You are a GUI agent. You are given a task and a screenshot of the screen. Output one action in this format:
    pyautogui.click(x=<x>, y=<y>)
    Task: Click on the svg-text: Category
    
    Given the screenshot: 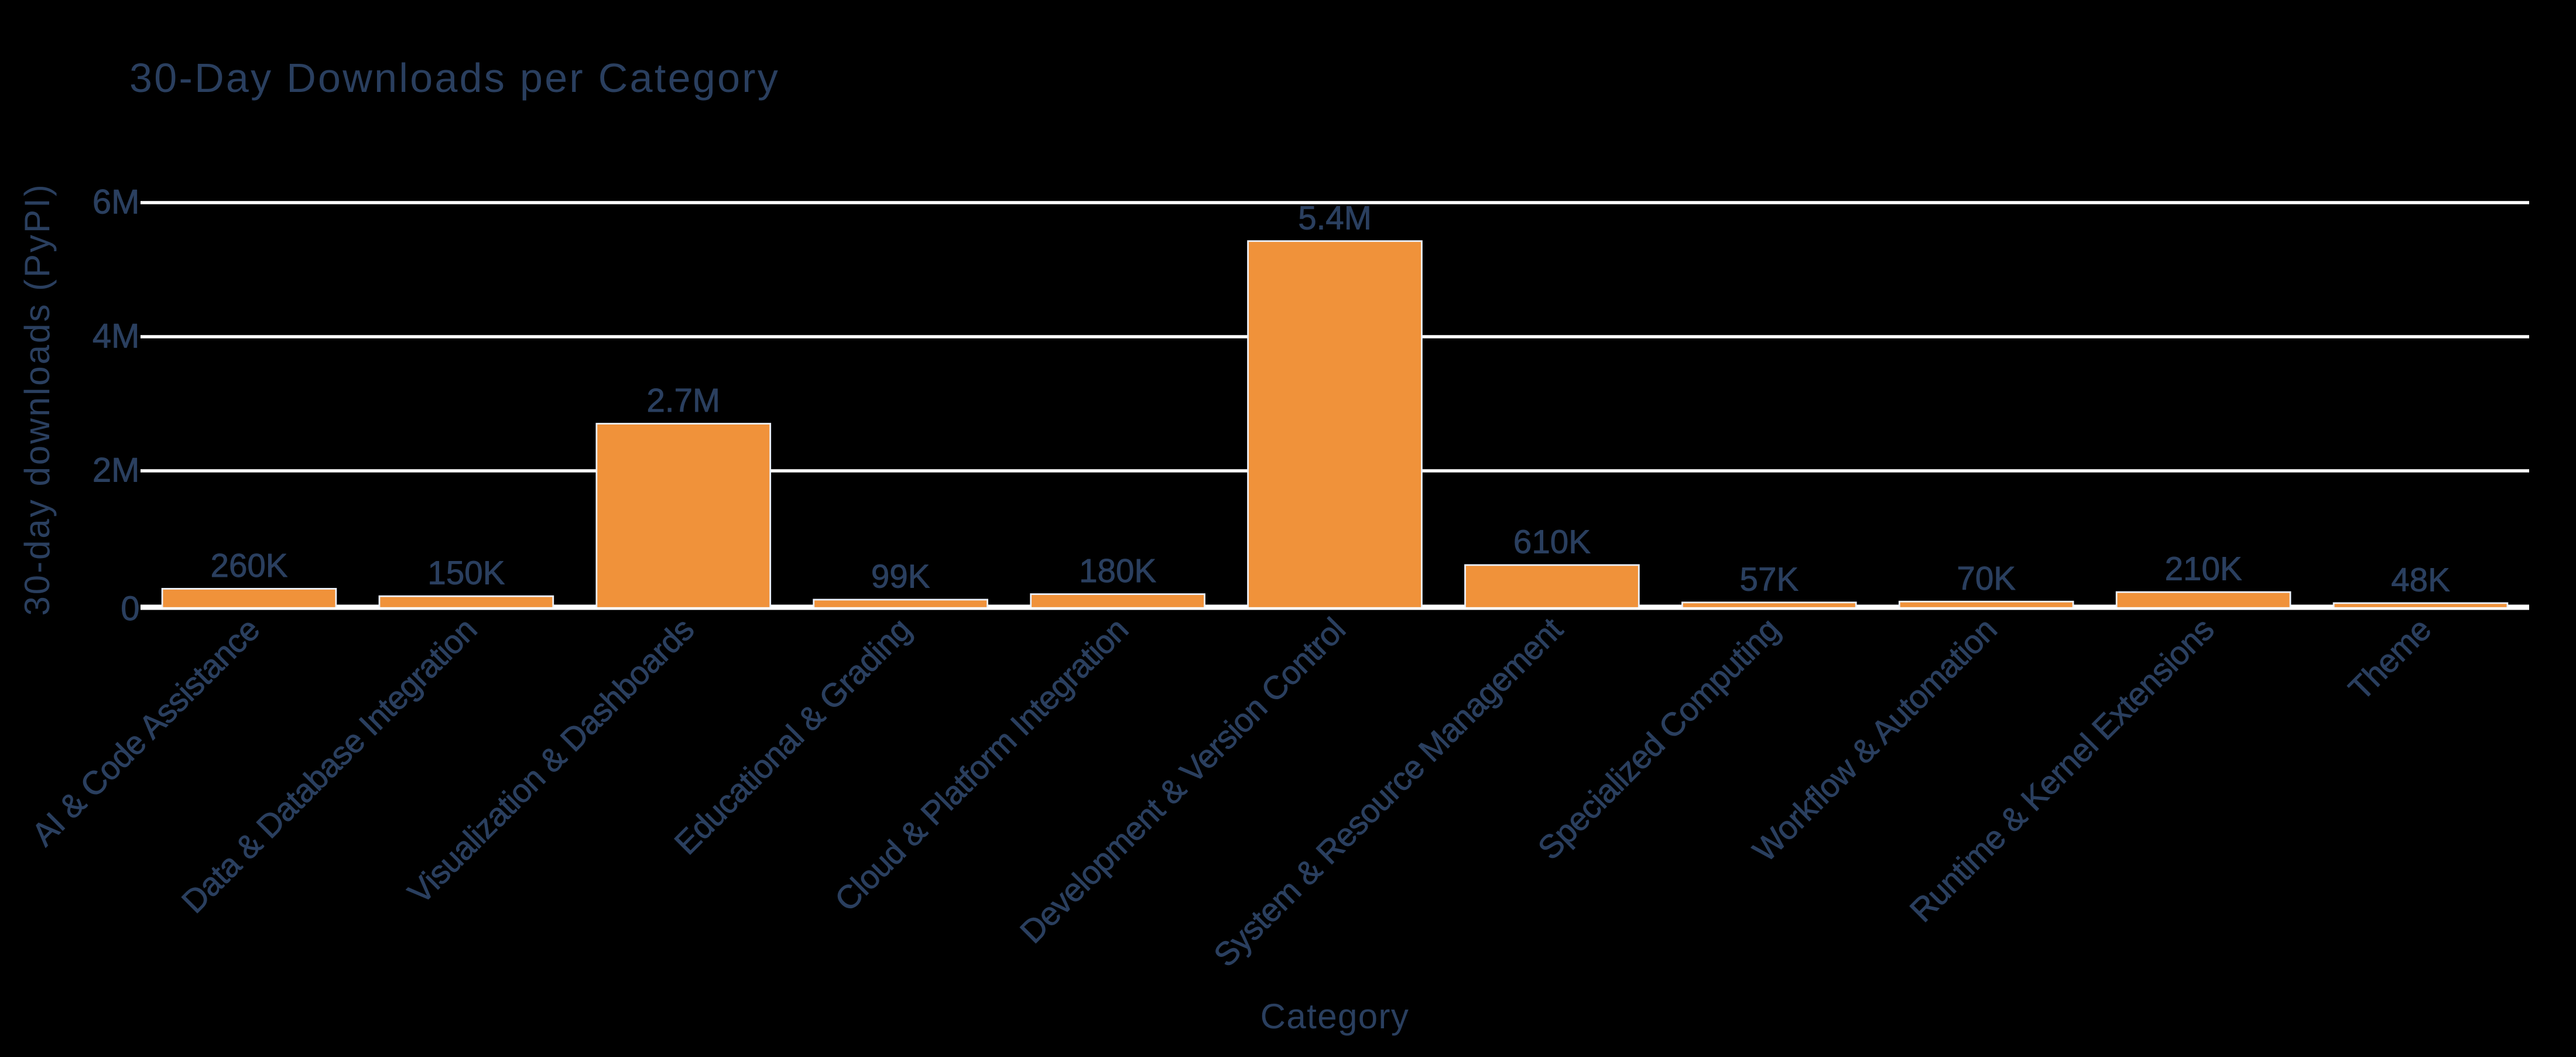 What is the action you would take?
    pyautogui.click(x=1335, y=1017)
    